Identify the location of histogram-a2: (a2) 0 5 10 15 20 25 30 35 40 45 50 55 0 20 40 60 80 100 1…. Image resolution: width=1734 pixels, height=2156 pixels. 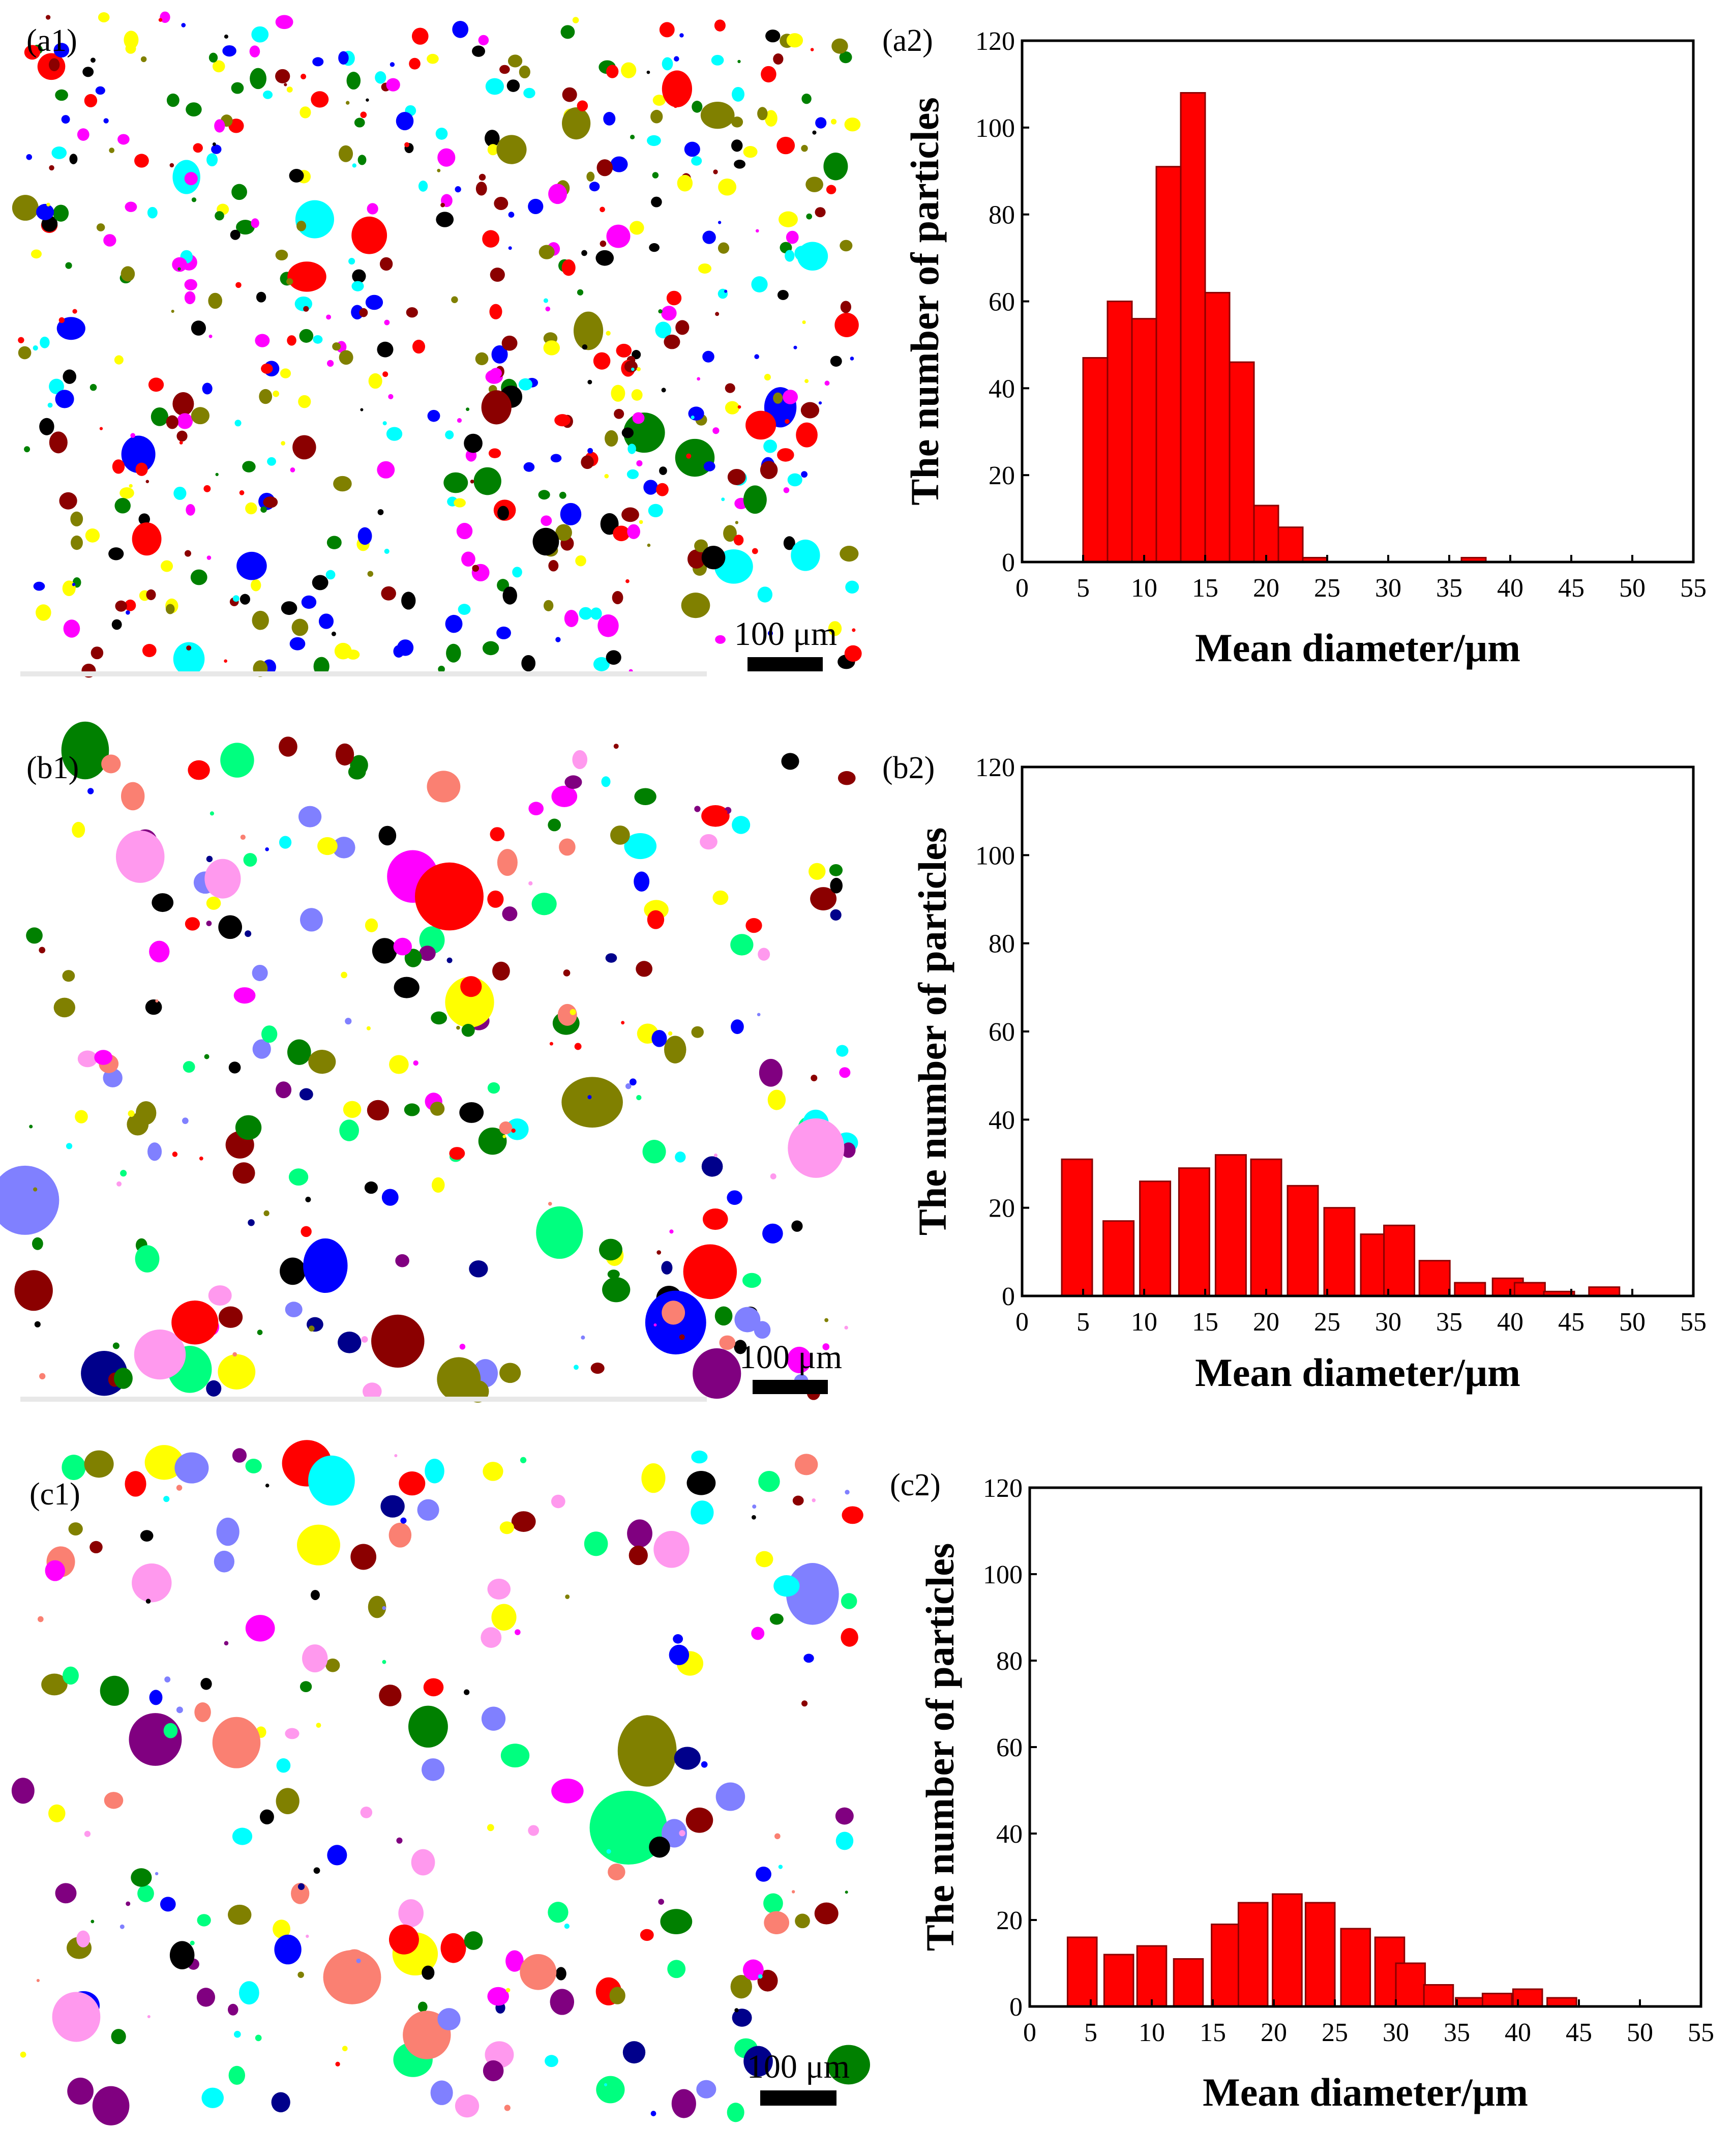
(1294, 346).